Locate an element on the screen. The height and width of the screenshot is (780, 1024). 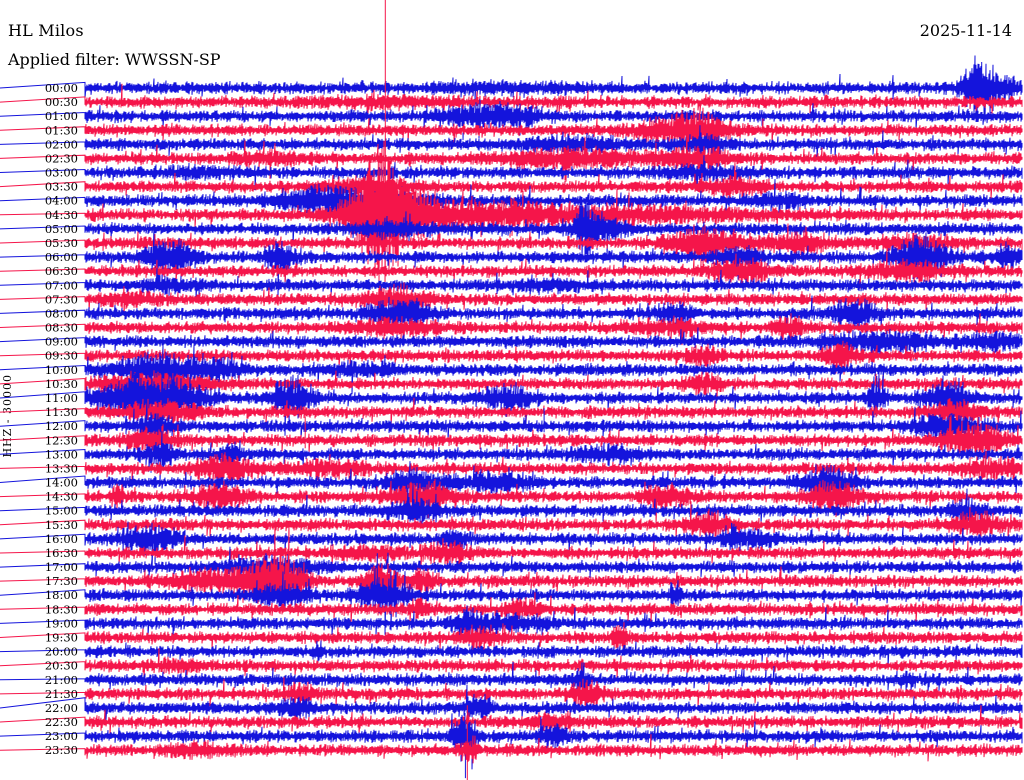
time-label: 03:00 is located at coordinates (61, 173).